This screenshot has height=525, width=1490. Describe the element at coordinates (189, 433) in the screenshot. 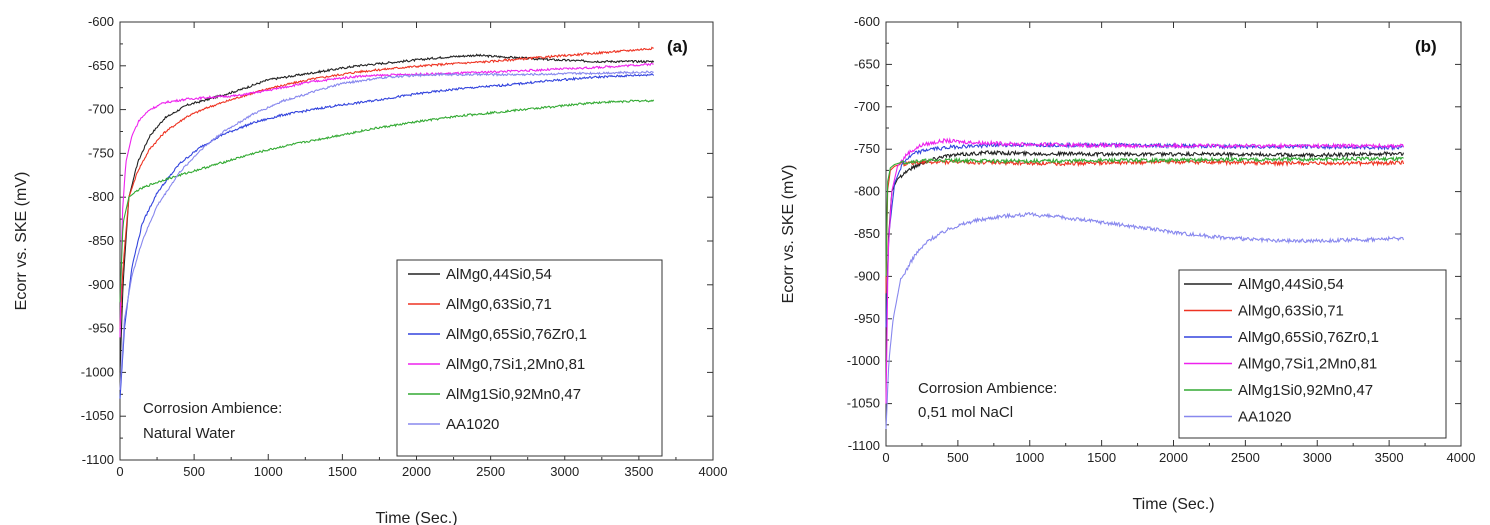

I see `annotation-text: Natural Water` at that location.